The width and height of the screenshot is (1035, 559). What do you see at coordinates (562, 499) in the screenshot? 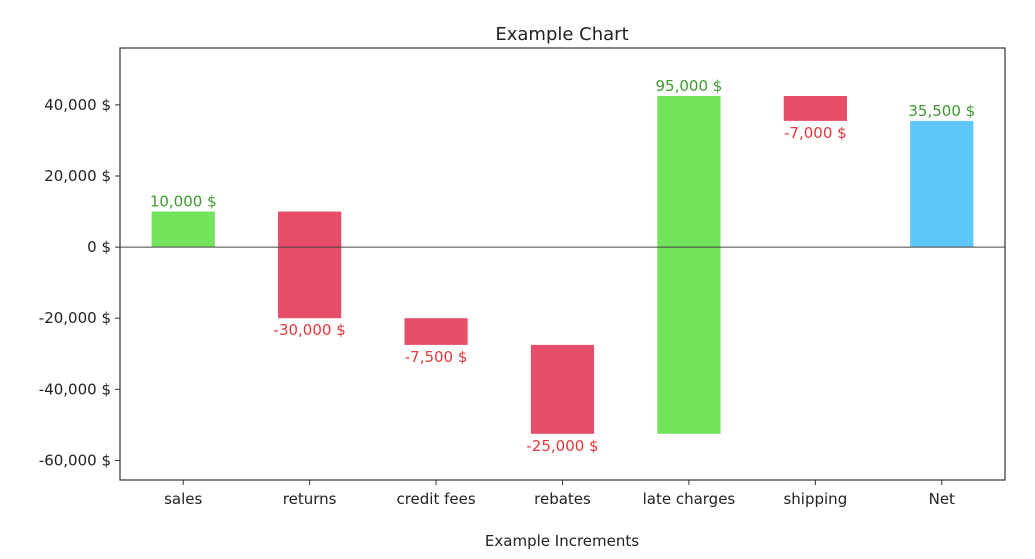
I see `x-tick-label: rebates` at bounding box center [562, 499].